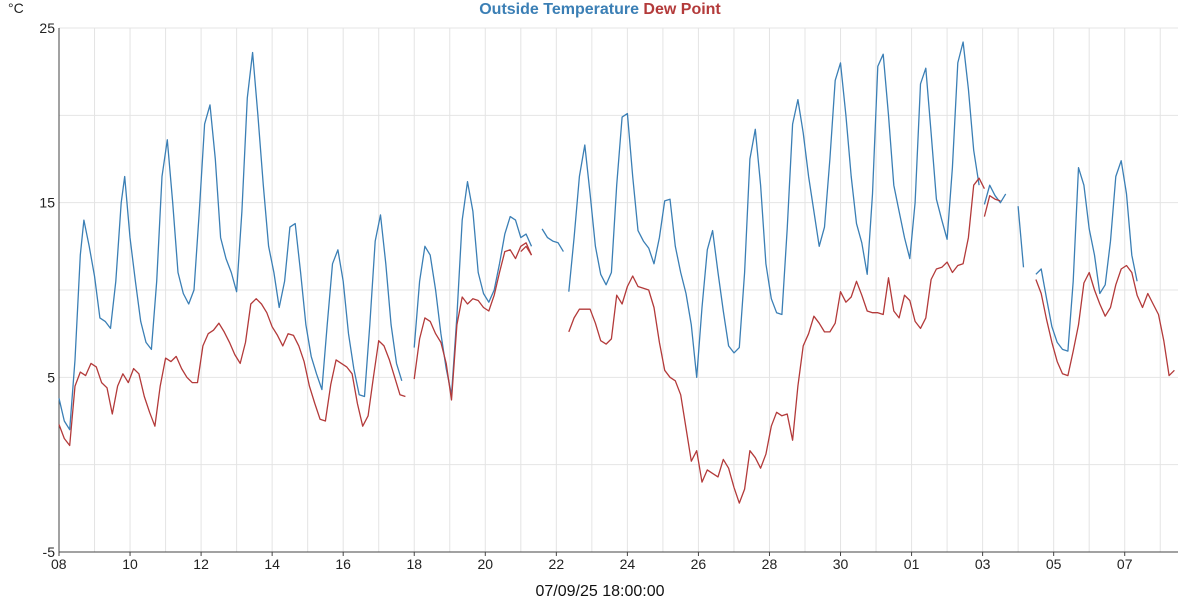 The image size is (1200, 601). What do you see at coordinates (485, 564) in the screenshot?
I see `x-tick-label: 20` at bounding box center [485, 564].